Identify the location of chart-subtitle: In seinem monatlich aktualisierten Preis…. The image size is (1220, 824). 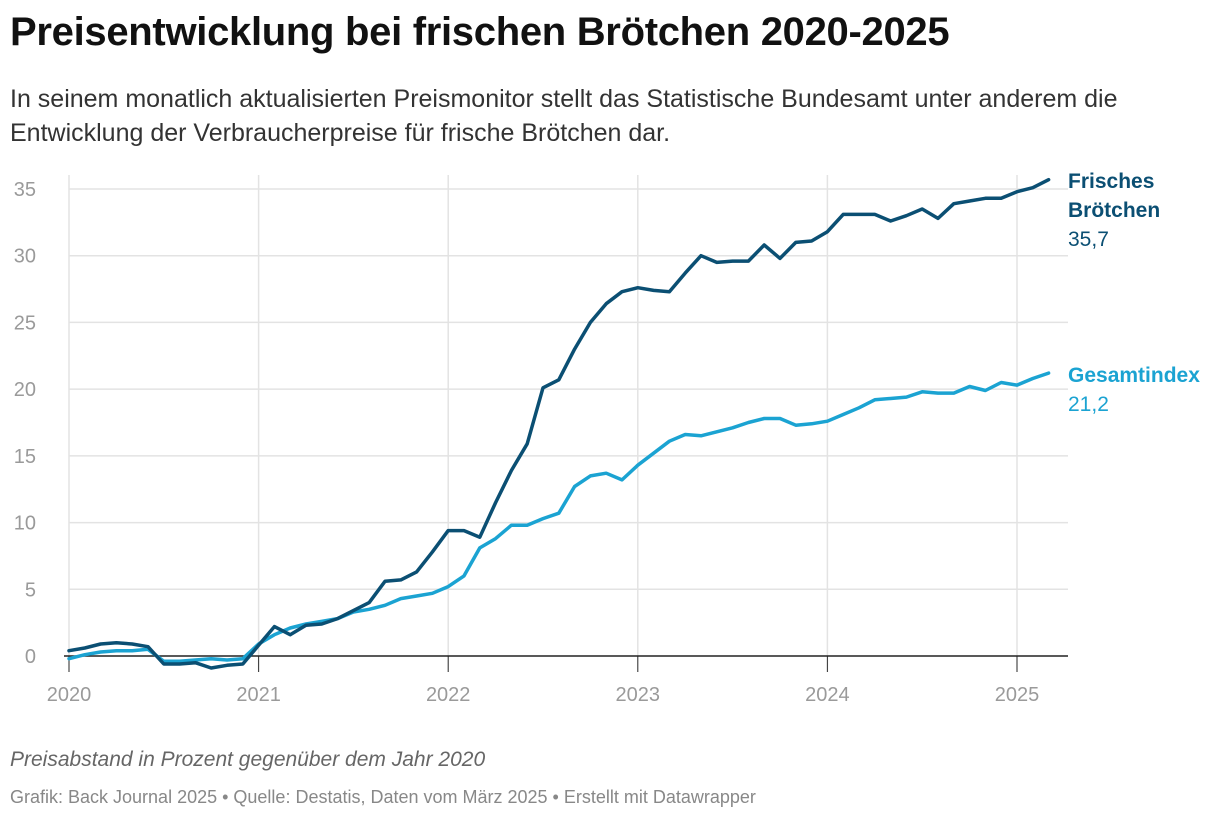
(564, 116).